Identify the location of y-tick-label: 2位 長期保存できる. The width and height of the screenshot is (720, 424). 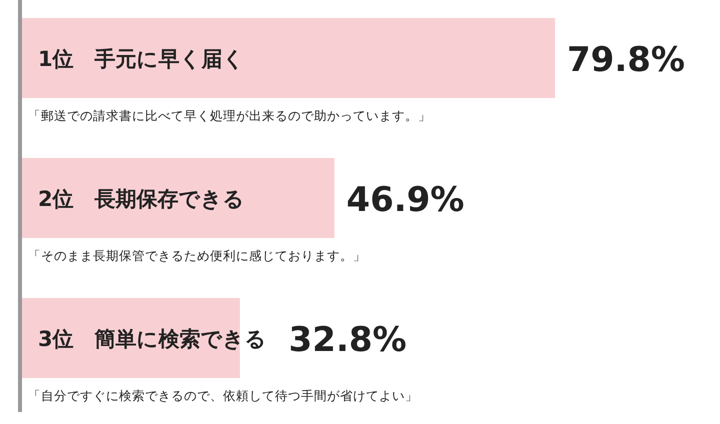
(141, 199).